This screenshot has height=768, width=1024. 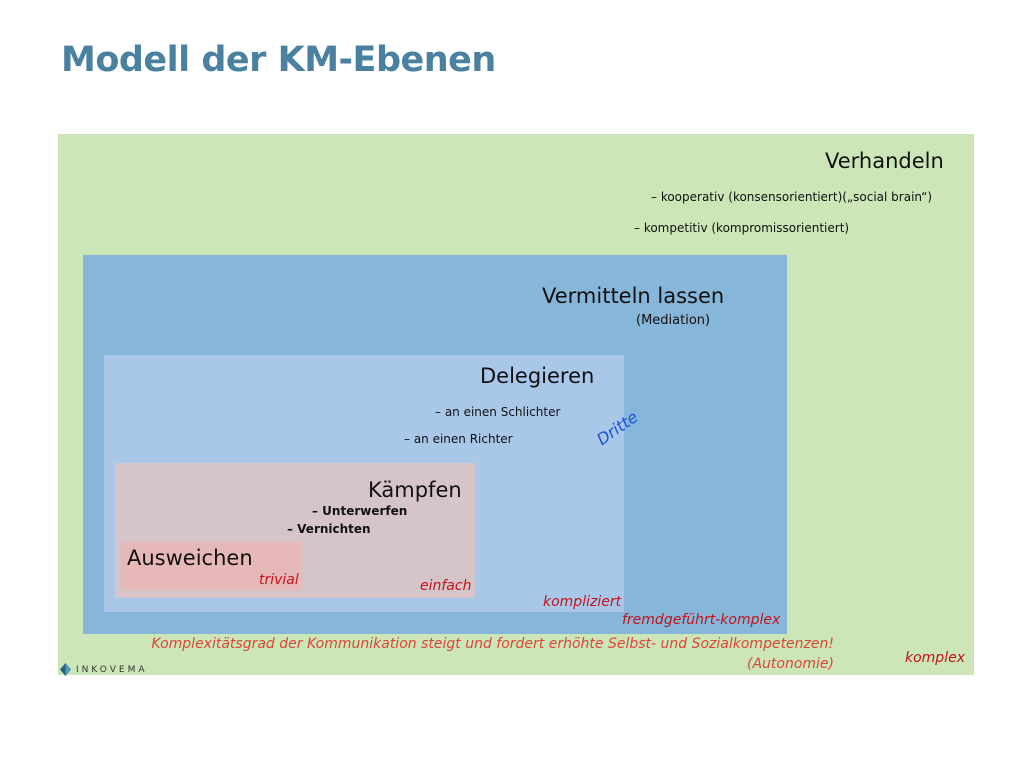 What do you see at coordinates (458, 439) in the screenshot?
I see `level-delegieren-item-2: – an einen Richter` at bounding box center [458, 439].